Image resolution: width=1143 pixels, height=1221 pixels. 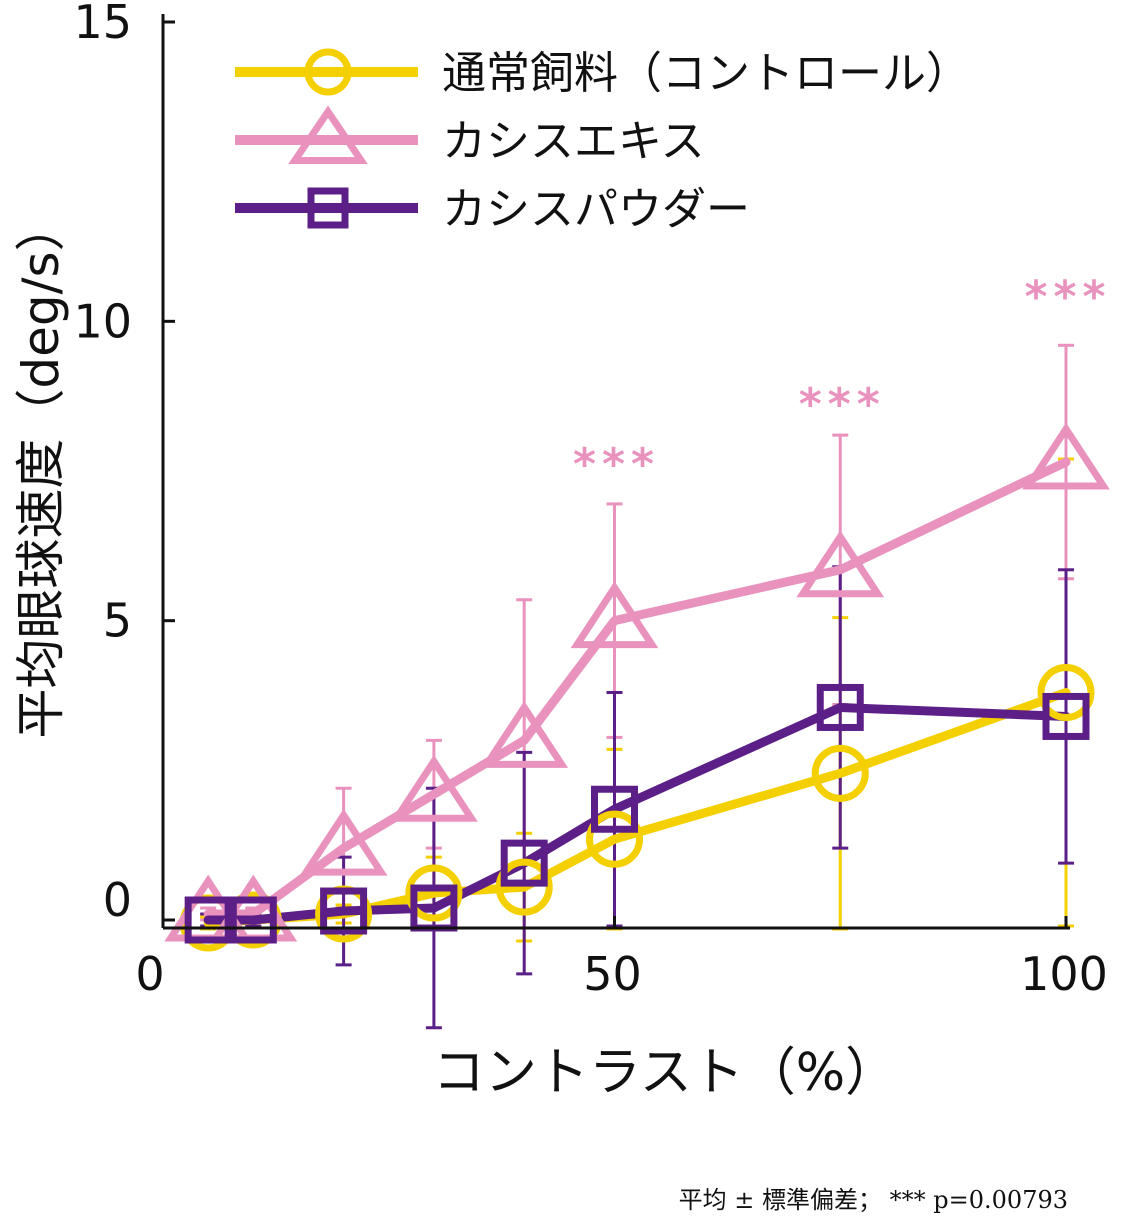 I want to click on legend-label-2: カシスエキス, so click(x=573, y=141).